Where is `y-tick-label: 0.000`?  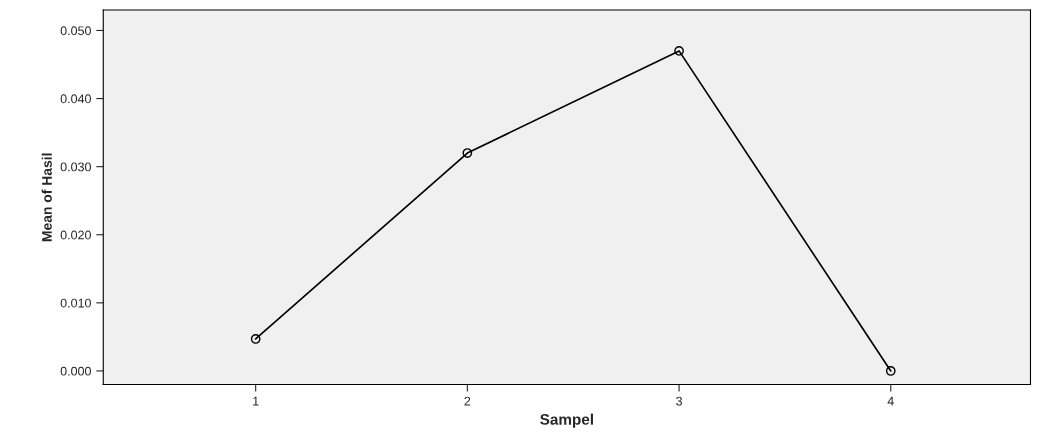 y-tick-label: 0.000 is located at coordinates (75, 371).